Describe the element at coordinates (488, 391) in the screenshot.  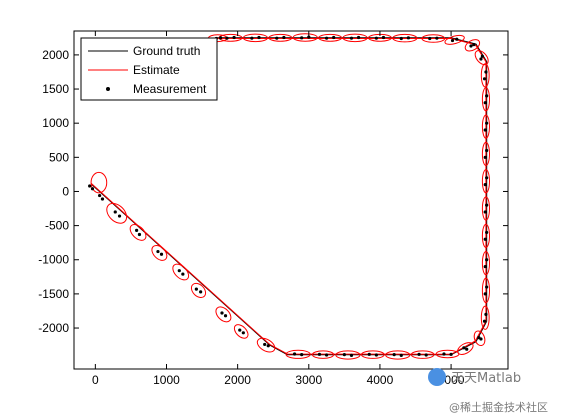
I see `watermark: 天天Matlab @稀土掘金技术社区` at that location.